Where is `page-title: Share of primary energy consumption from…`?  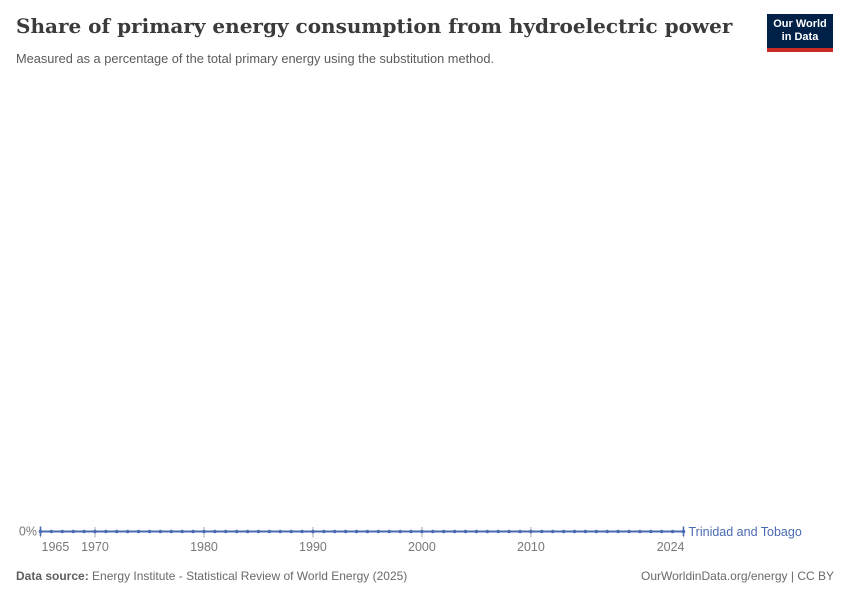 page-title: Share of primary energy consumption from… is located at coordinates (374, 26).